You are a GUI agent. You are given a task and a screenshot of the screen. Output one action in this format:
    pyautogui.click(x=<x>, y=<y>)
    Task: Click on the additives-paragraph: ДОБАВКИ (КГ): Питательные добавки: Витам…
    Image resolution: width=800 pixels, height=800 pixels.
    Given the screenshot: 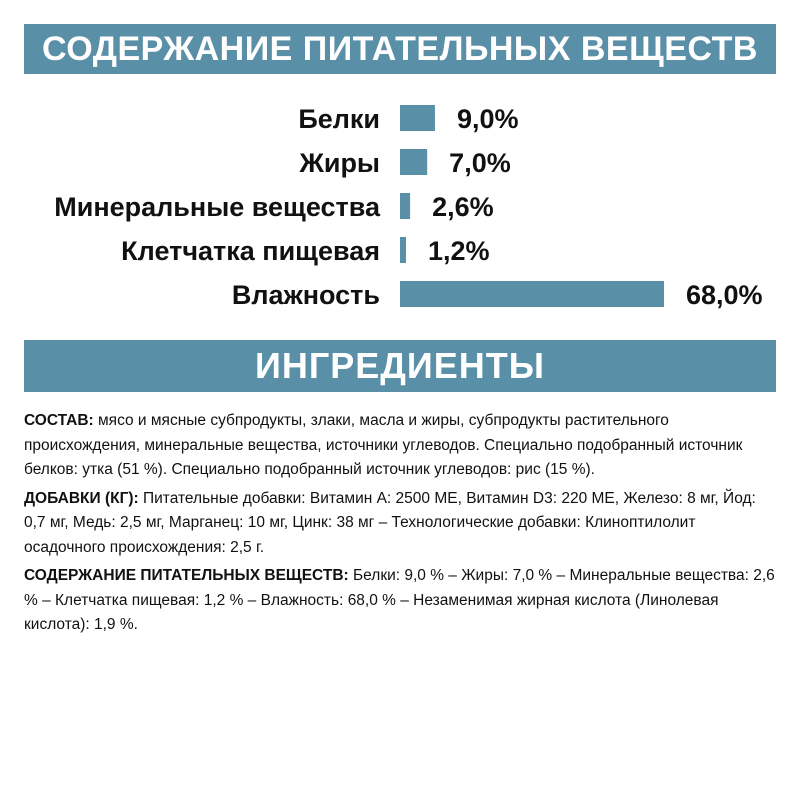 What is the action you would take?
    pyautogui.click(x=400, y=524)
    